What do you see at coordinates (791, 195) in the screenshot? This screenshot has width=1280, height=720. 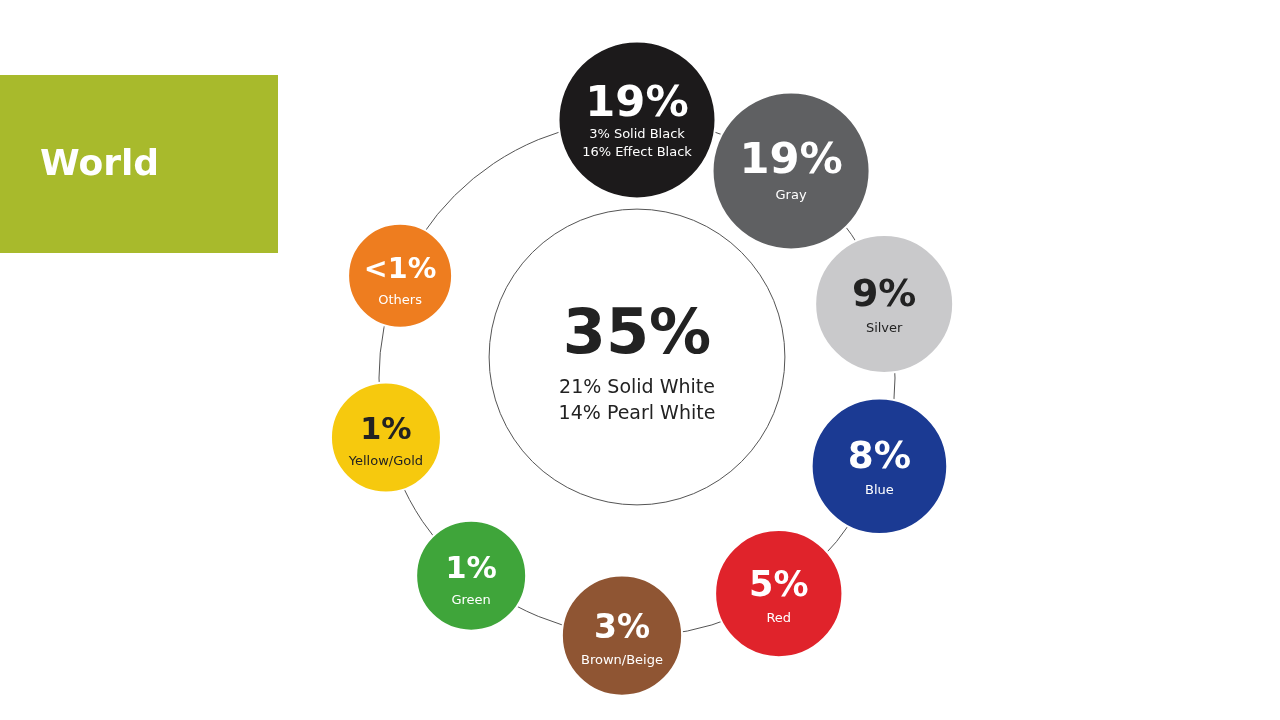 I see `category-label: Gray` at bounding box center [791, 195].